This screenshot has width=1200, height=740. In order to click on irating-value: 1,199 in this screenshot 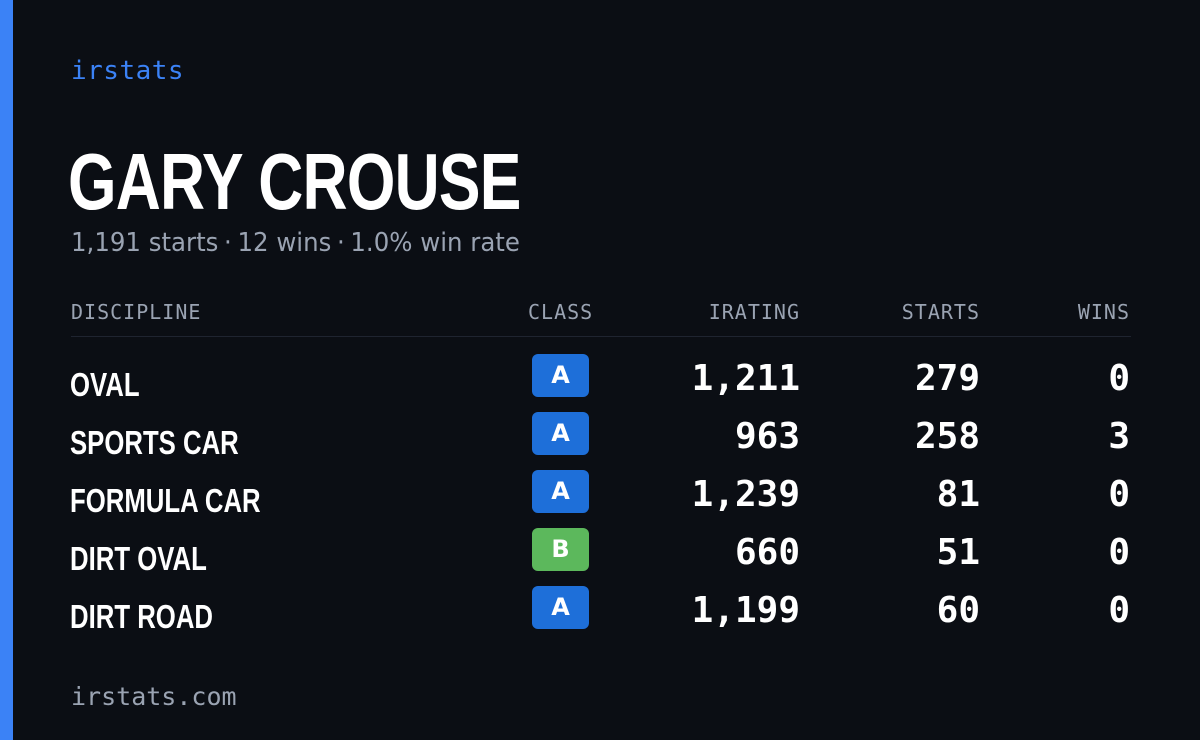, I will do `click(745, 610)`.